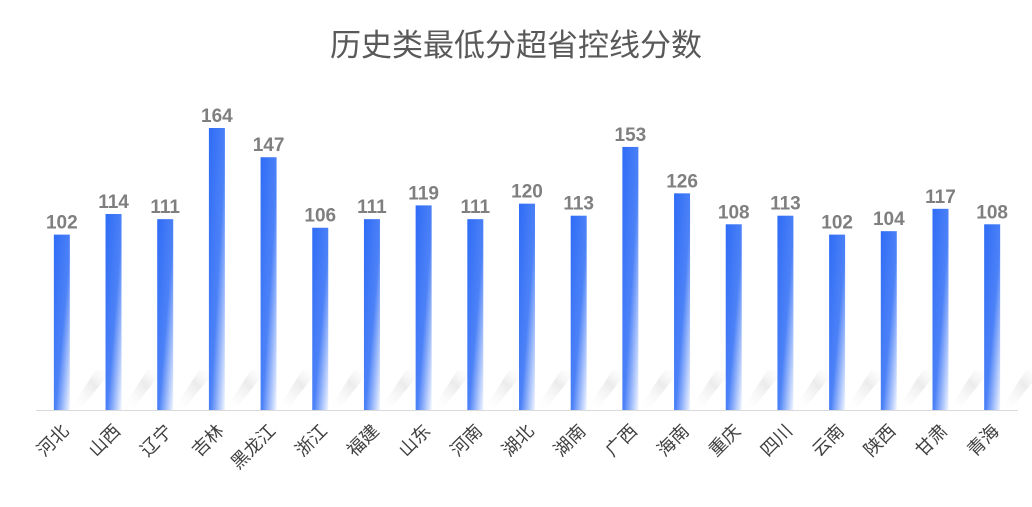  Describe the element at coordinates (415, 441) in the screenshot. I see `category-label: 山东` at that location.